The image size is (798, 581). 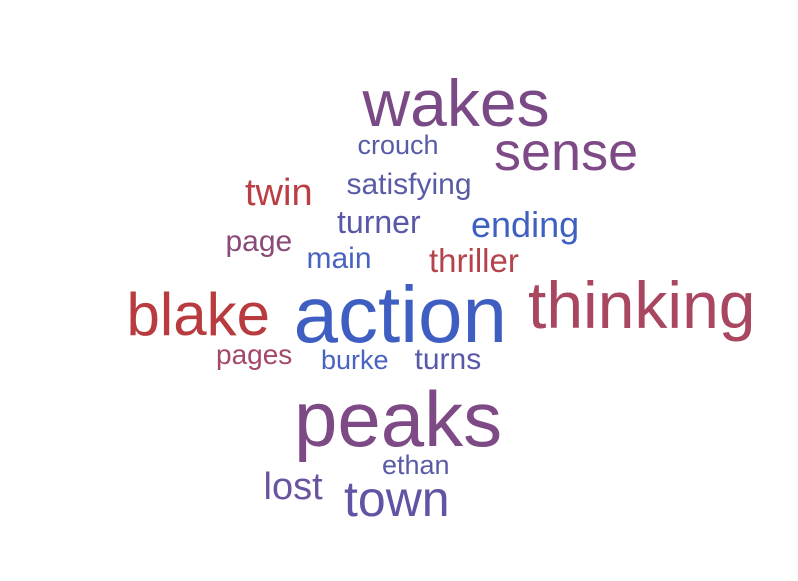 I want to click on word-blake: blake, so click(x=198, y=314).